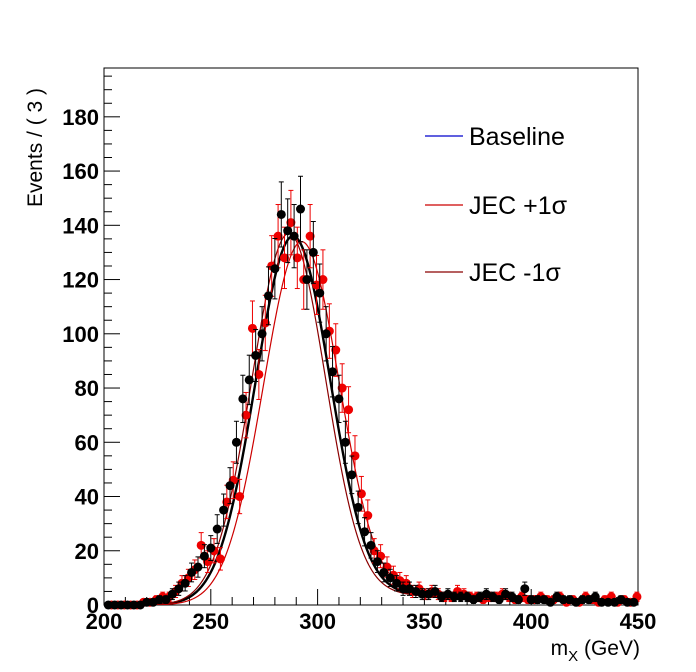 The image size is (696, 672). I want to click on x-axis-title-main: m, so click(560, 648).